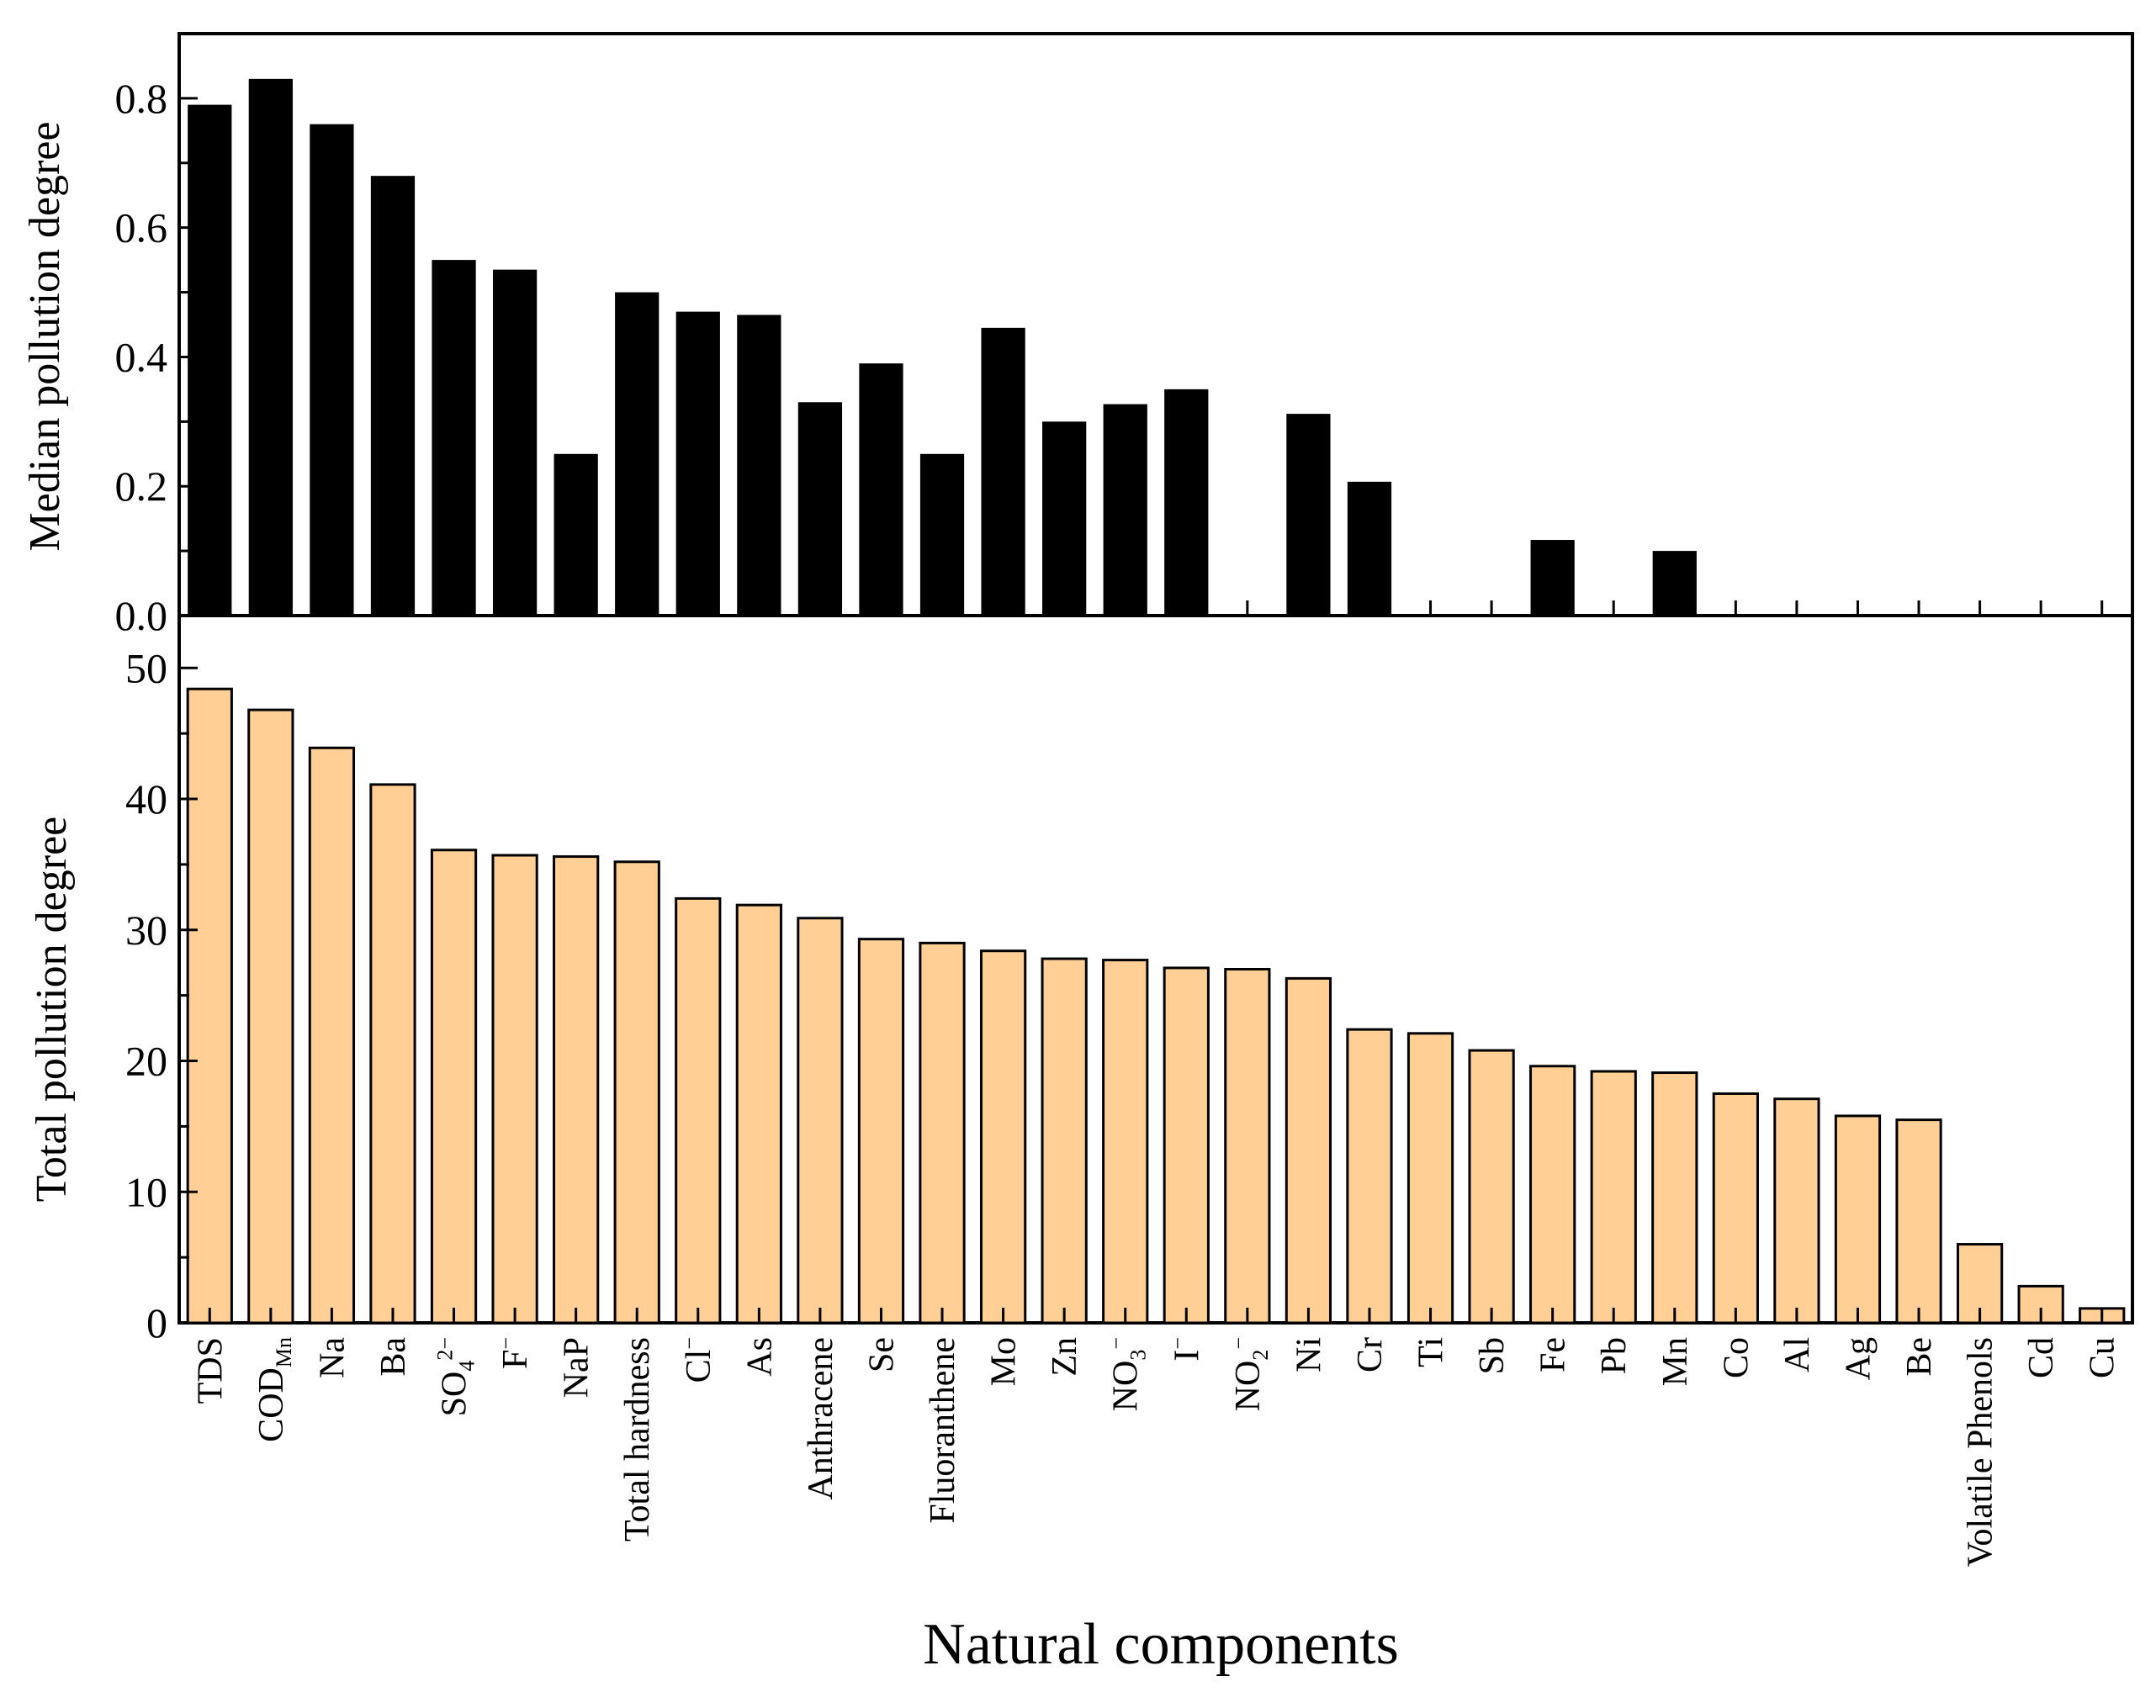 The width and height of the screenshot is (2156, 1708). What do you see at coordinates (1553, 1354) in the screenshot?
I see `x-tick-label: Fe` at bounding box center [1553, 1354].